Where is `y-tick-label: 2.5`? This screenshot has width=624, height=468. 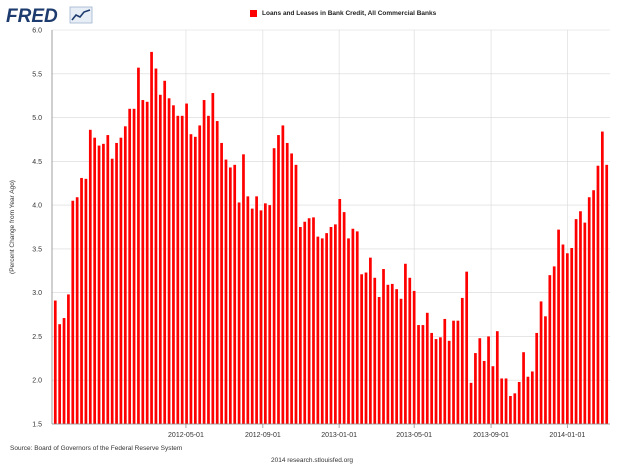 y-tick-label: 2.5 is located at coordinates (37, 337).